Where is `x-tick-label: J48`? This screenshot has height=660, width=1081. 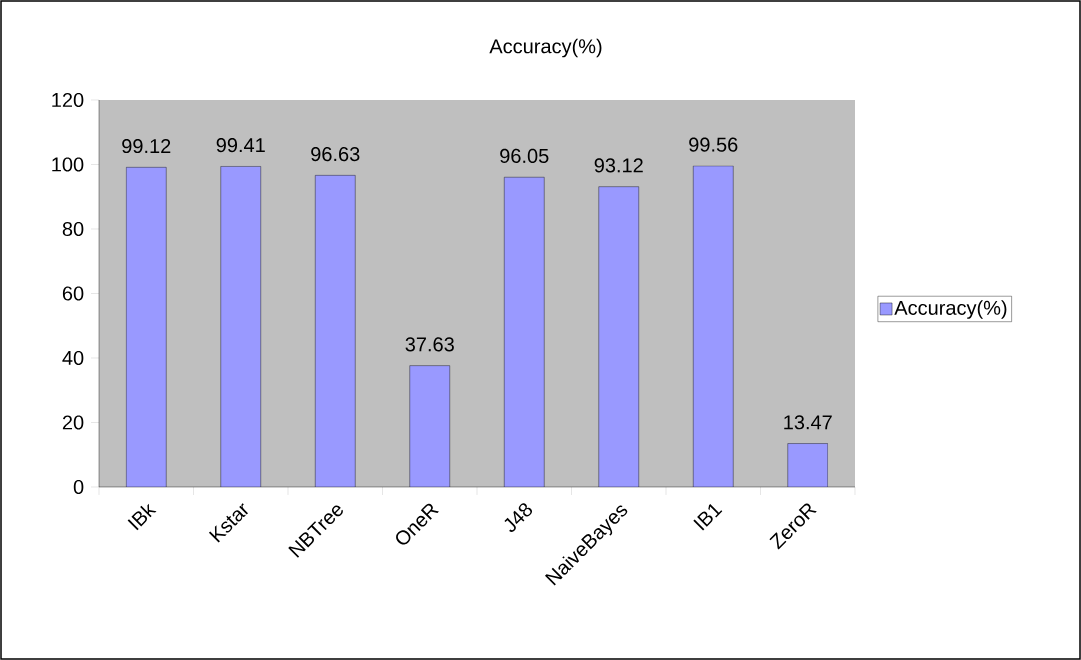
x-tick-label: J48 is located at coordinates (518, 517).